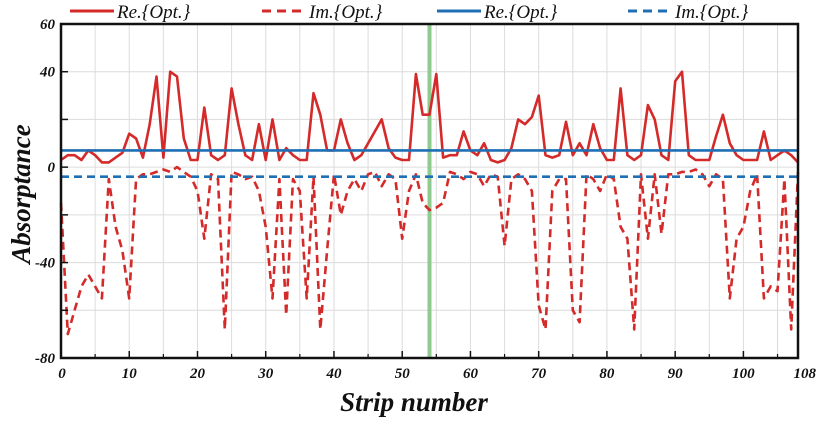 The image size is (819, 422). Describe the element at coordinates (197, 374) in the screenshot. I see `x-tick-label: 20` at that location.